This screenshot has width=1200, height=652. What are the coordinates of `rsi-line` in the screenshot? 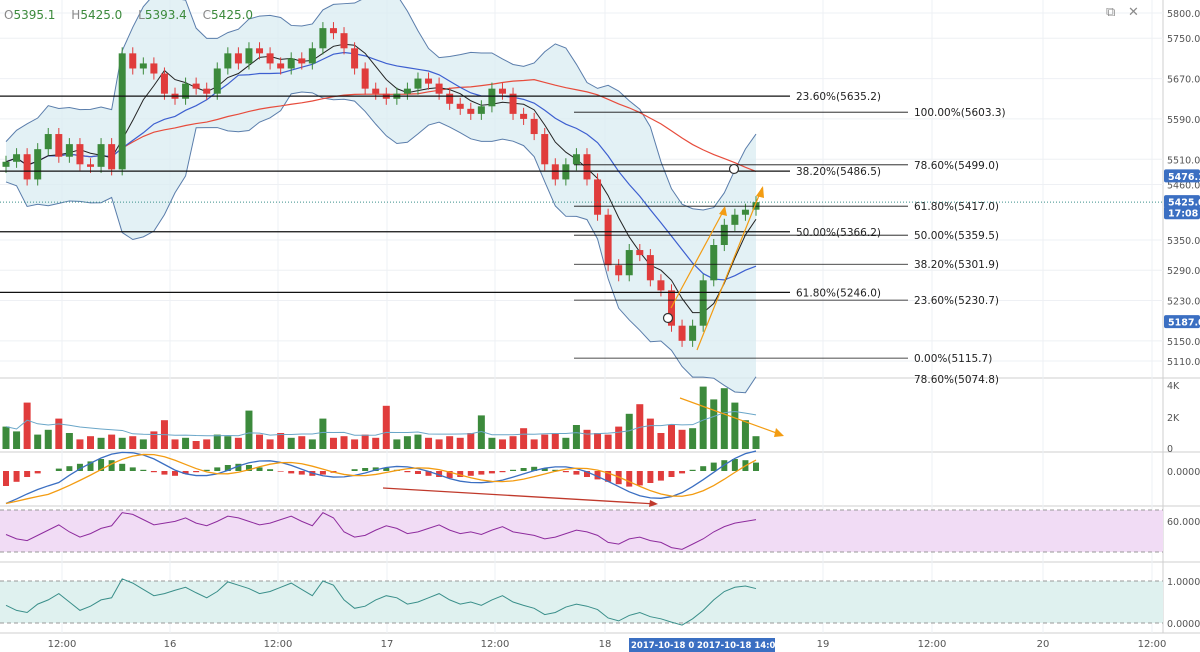 It's located at (381, 530).